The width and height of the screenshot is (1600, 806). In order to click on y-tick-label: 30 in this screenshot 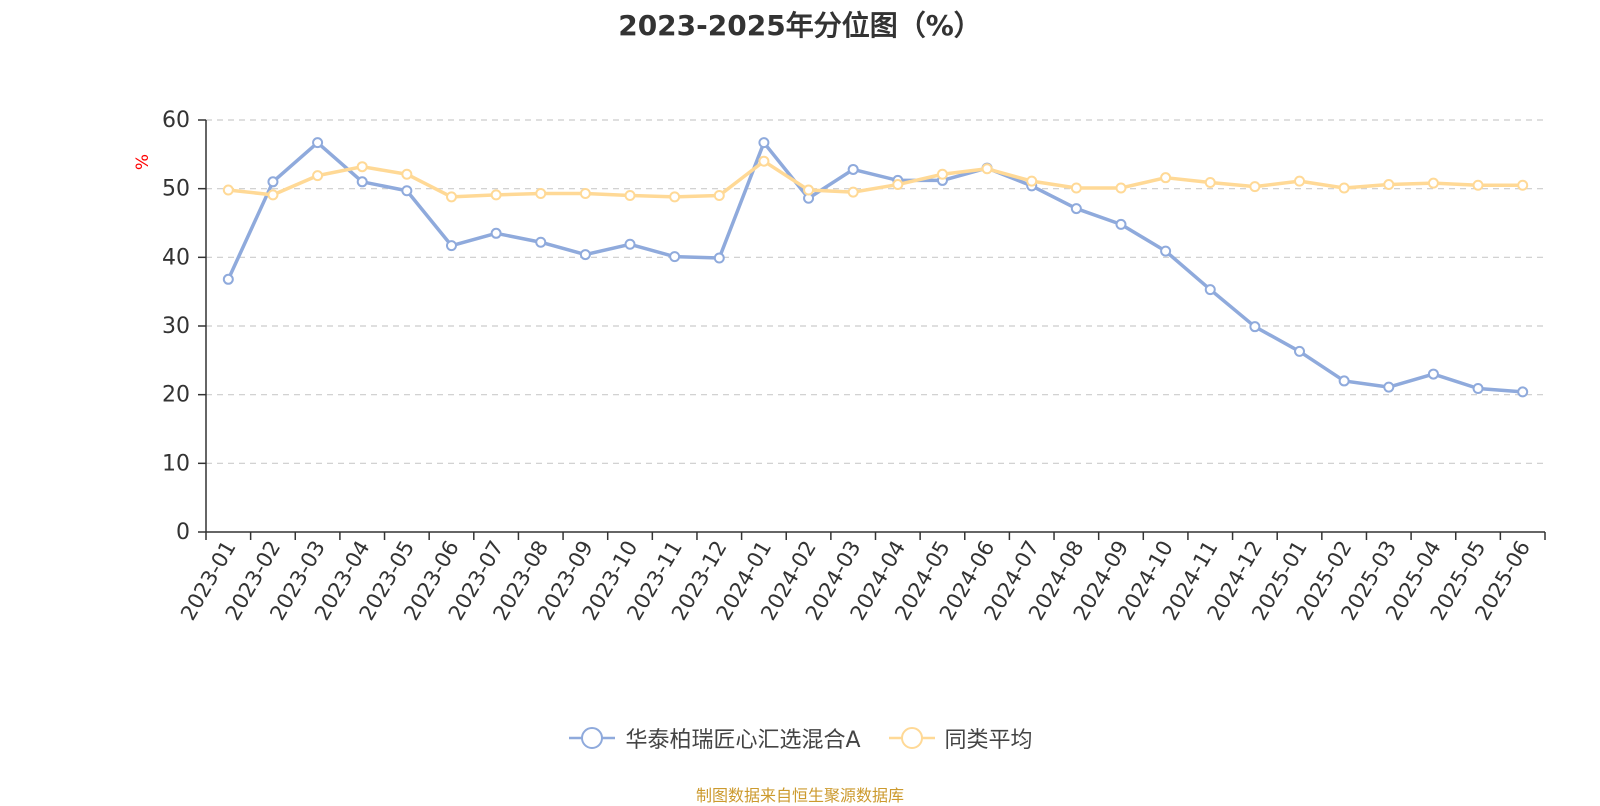, I will do `click(176, 326)`.